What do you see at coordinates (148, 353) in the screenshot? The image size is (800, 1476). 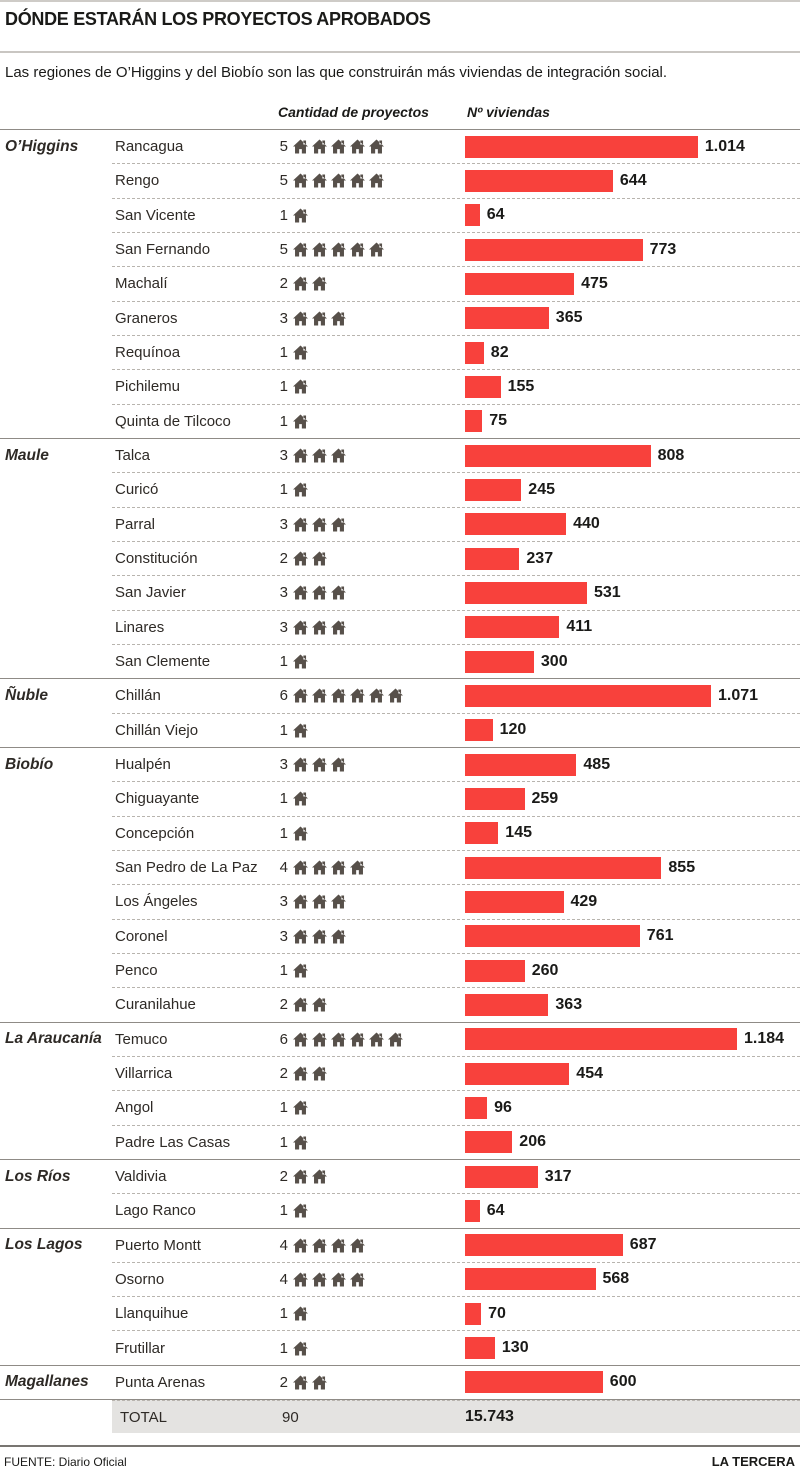 I see `city-label: Requínoa` at bounding box center [148, 353].